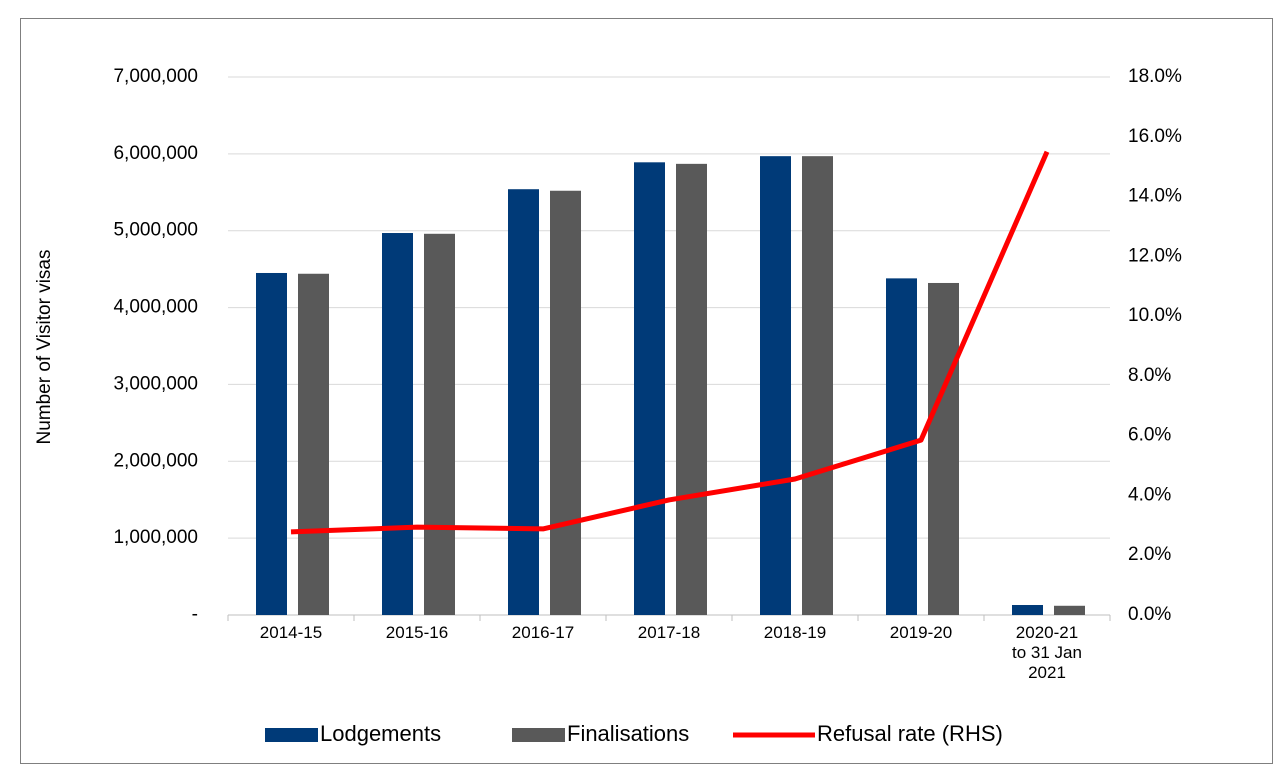 This screenshot has width=1274, height=765. Describe the element at coordinates (1155, 136) in the screenshot. I see `y2-tick-label: 16.0%` at that location.